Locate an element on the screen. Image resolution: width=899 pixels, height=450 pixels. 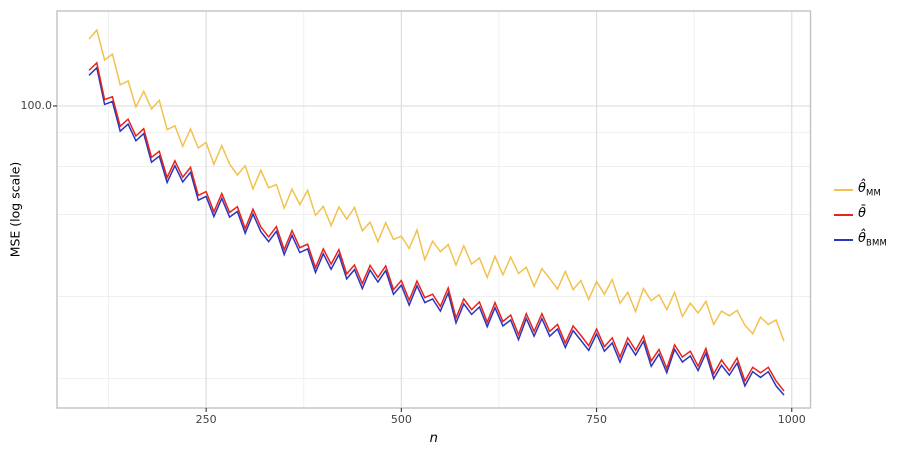
legend-item: θ̂BMM is located at coordinates (860, 239).